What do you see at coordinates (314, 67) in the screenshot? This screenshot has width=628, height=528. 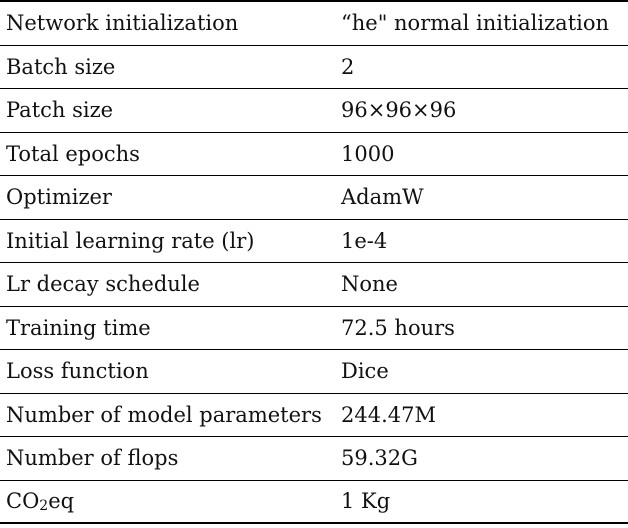 I see `table-row: Batch size 2` at bounding box center [314, 67].